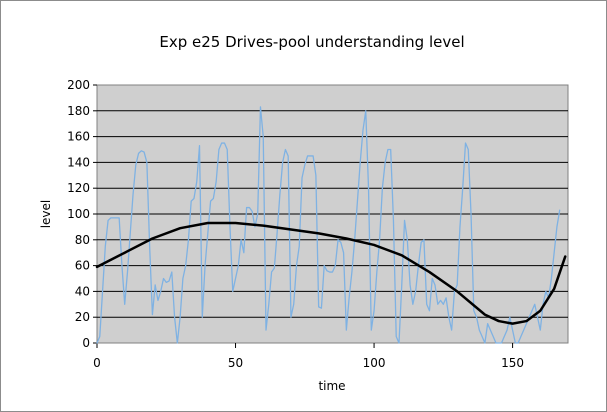  I want to click on chart-title: Exp e25 Drives-pool understanding level, so click(311, 42).